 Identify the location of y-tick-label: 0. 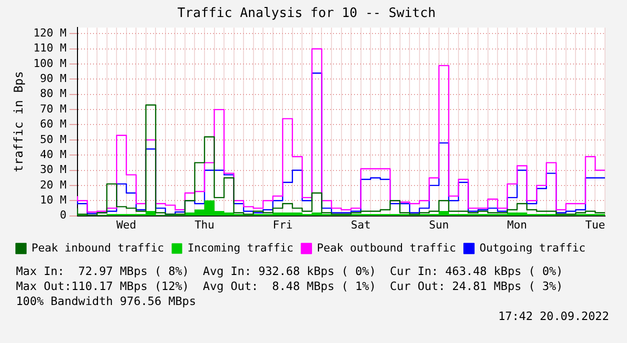
(63, 215).